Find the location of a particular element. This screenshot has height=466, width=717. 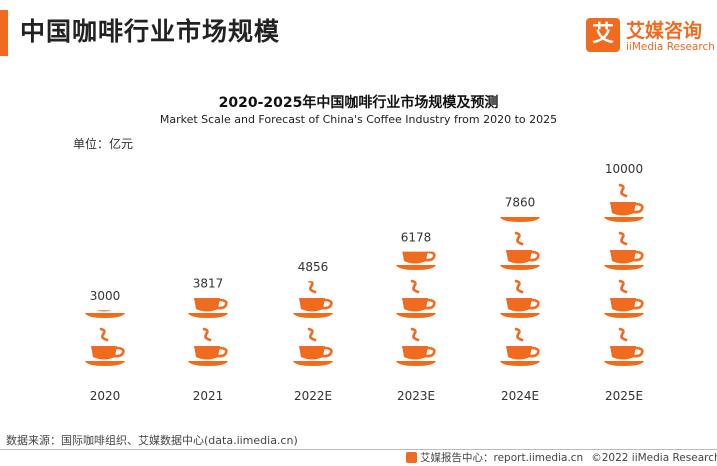

logo-mark-icon is located at coordinates (603, 35).